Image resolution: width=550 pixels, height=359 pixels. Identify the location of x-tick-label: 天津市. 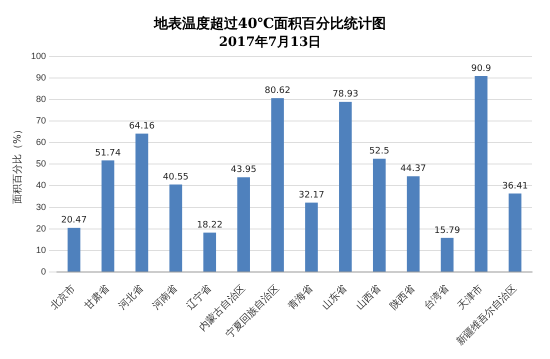
(470, 297).